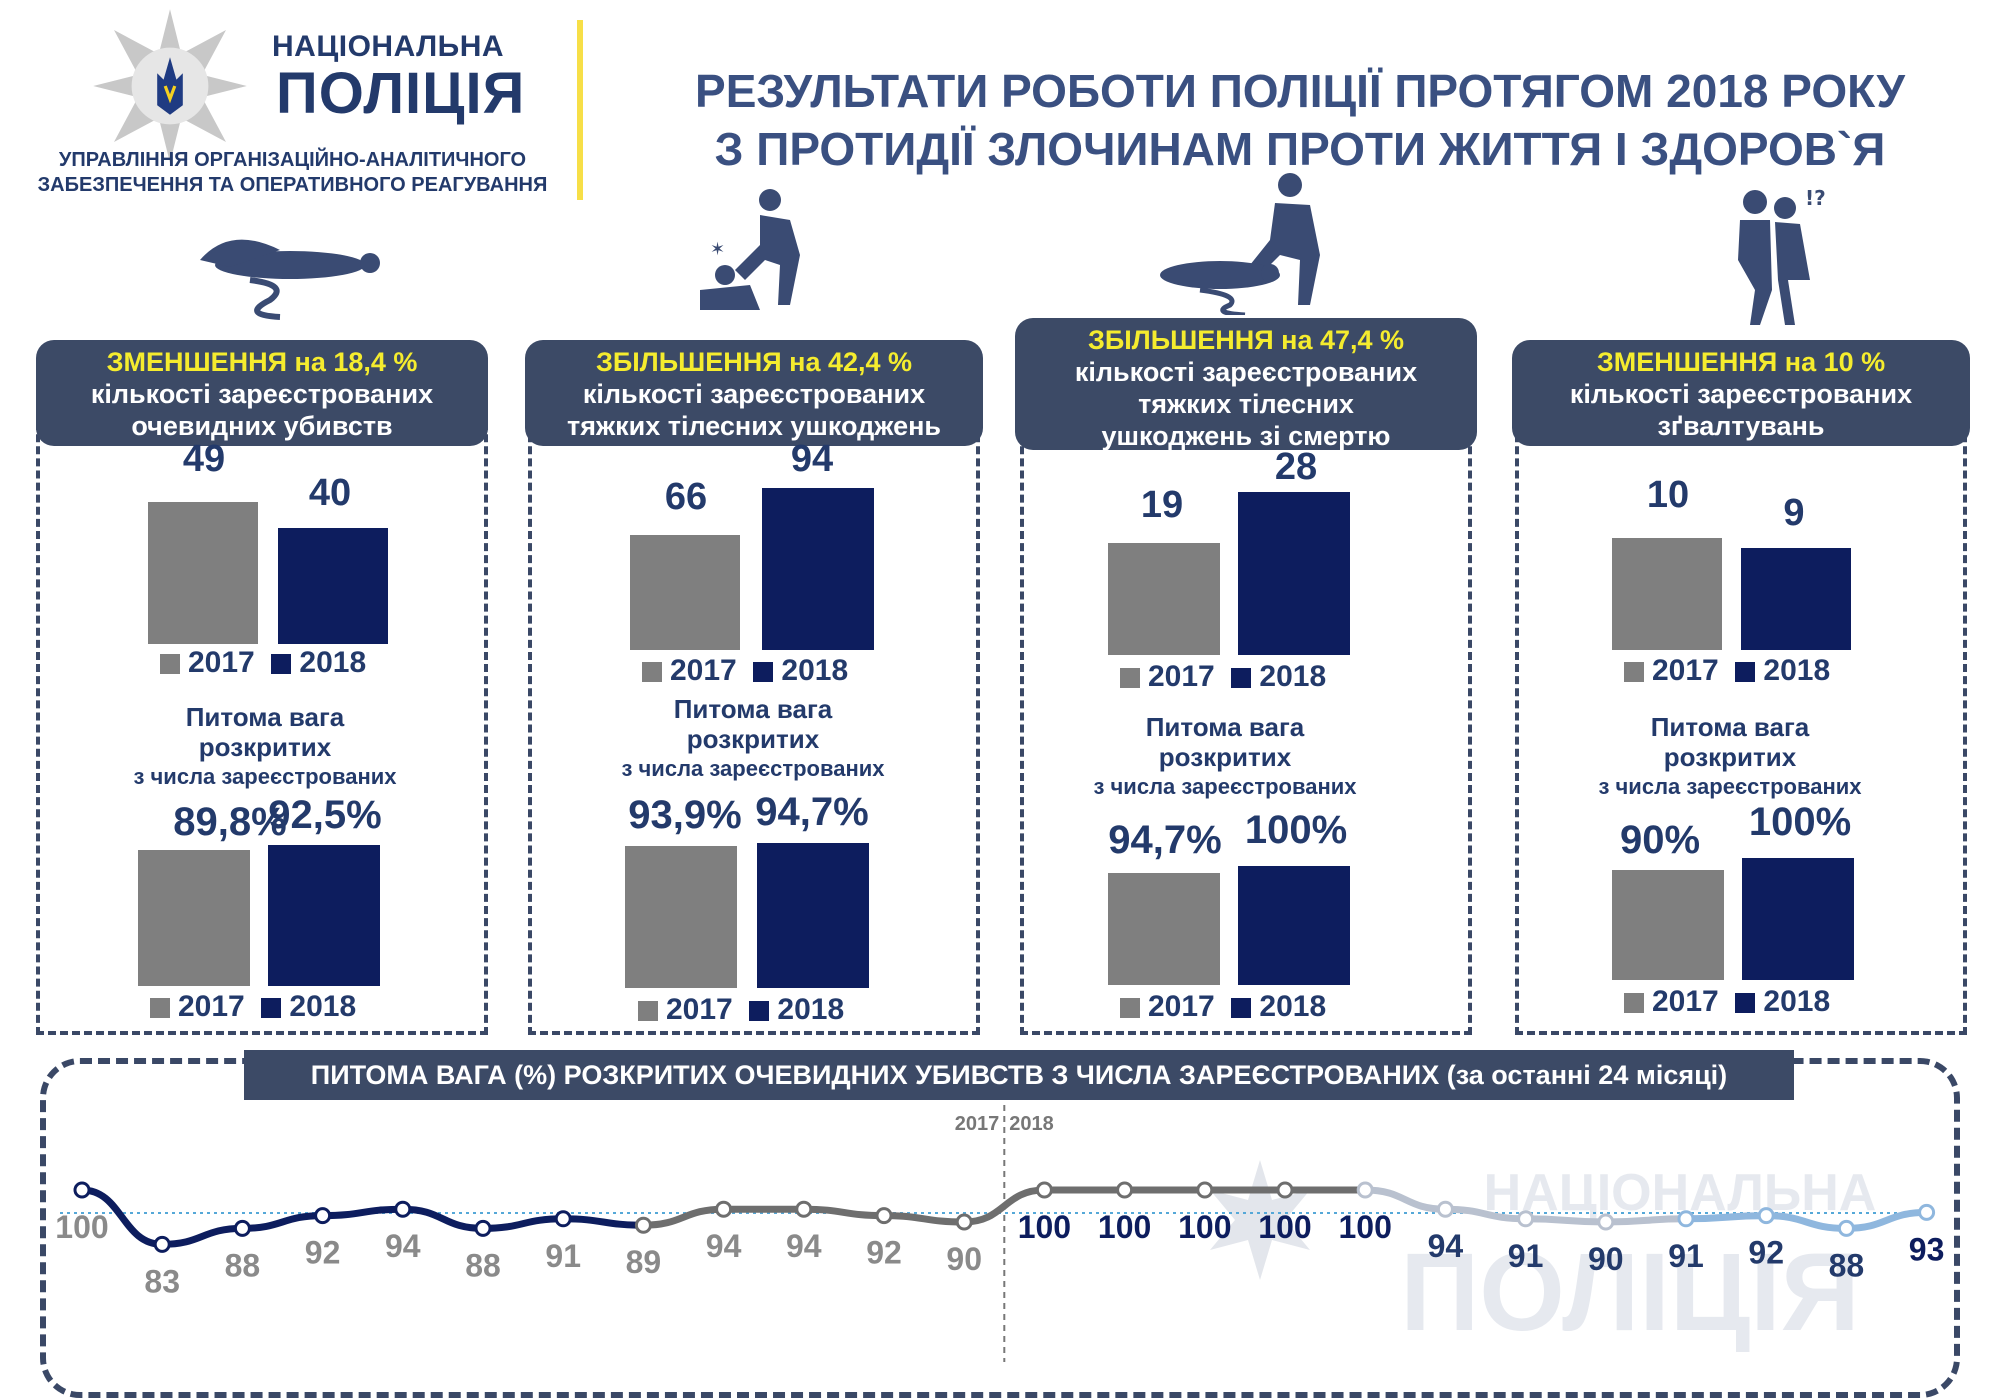  Describe the element at coordinates (292, 185) in the screenshot. I see `department-line2: ЗАБЕЗПЕЧЕННЯ ТА ОПЕРАТИВНОГО РЕАГУВАННЯ` at that location.